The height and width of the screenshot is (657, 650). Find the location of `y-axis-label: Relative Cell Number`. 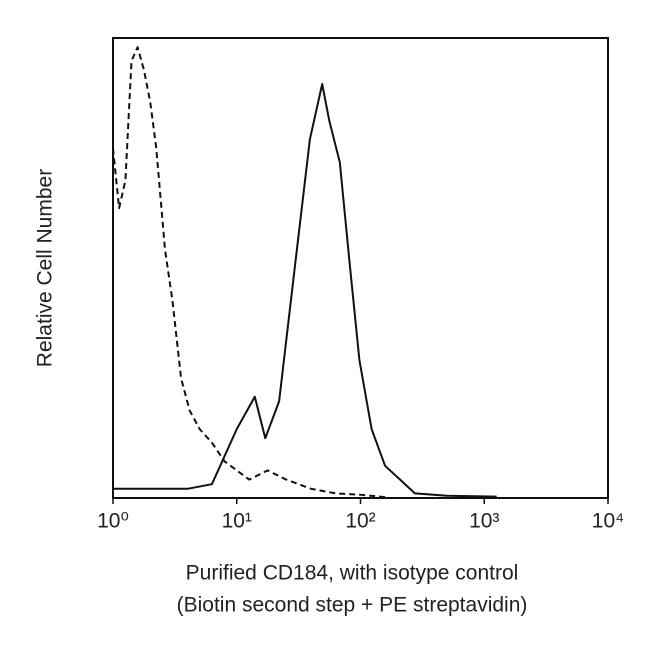

y-axis-label: Relative Cell Number is located at coordinates (45, 268).